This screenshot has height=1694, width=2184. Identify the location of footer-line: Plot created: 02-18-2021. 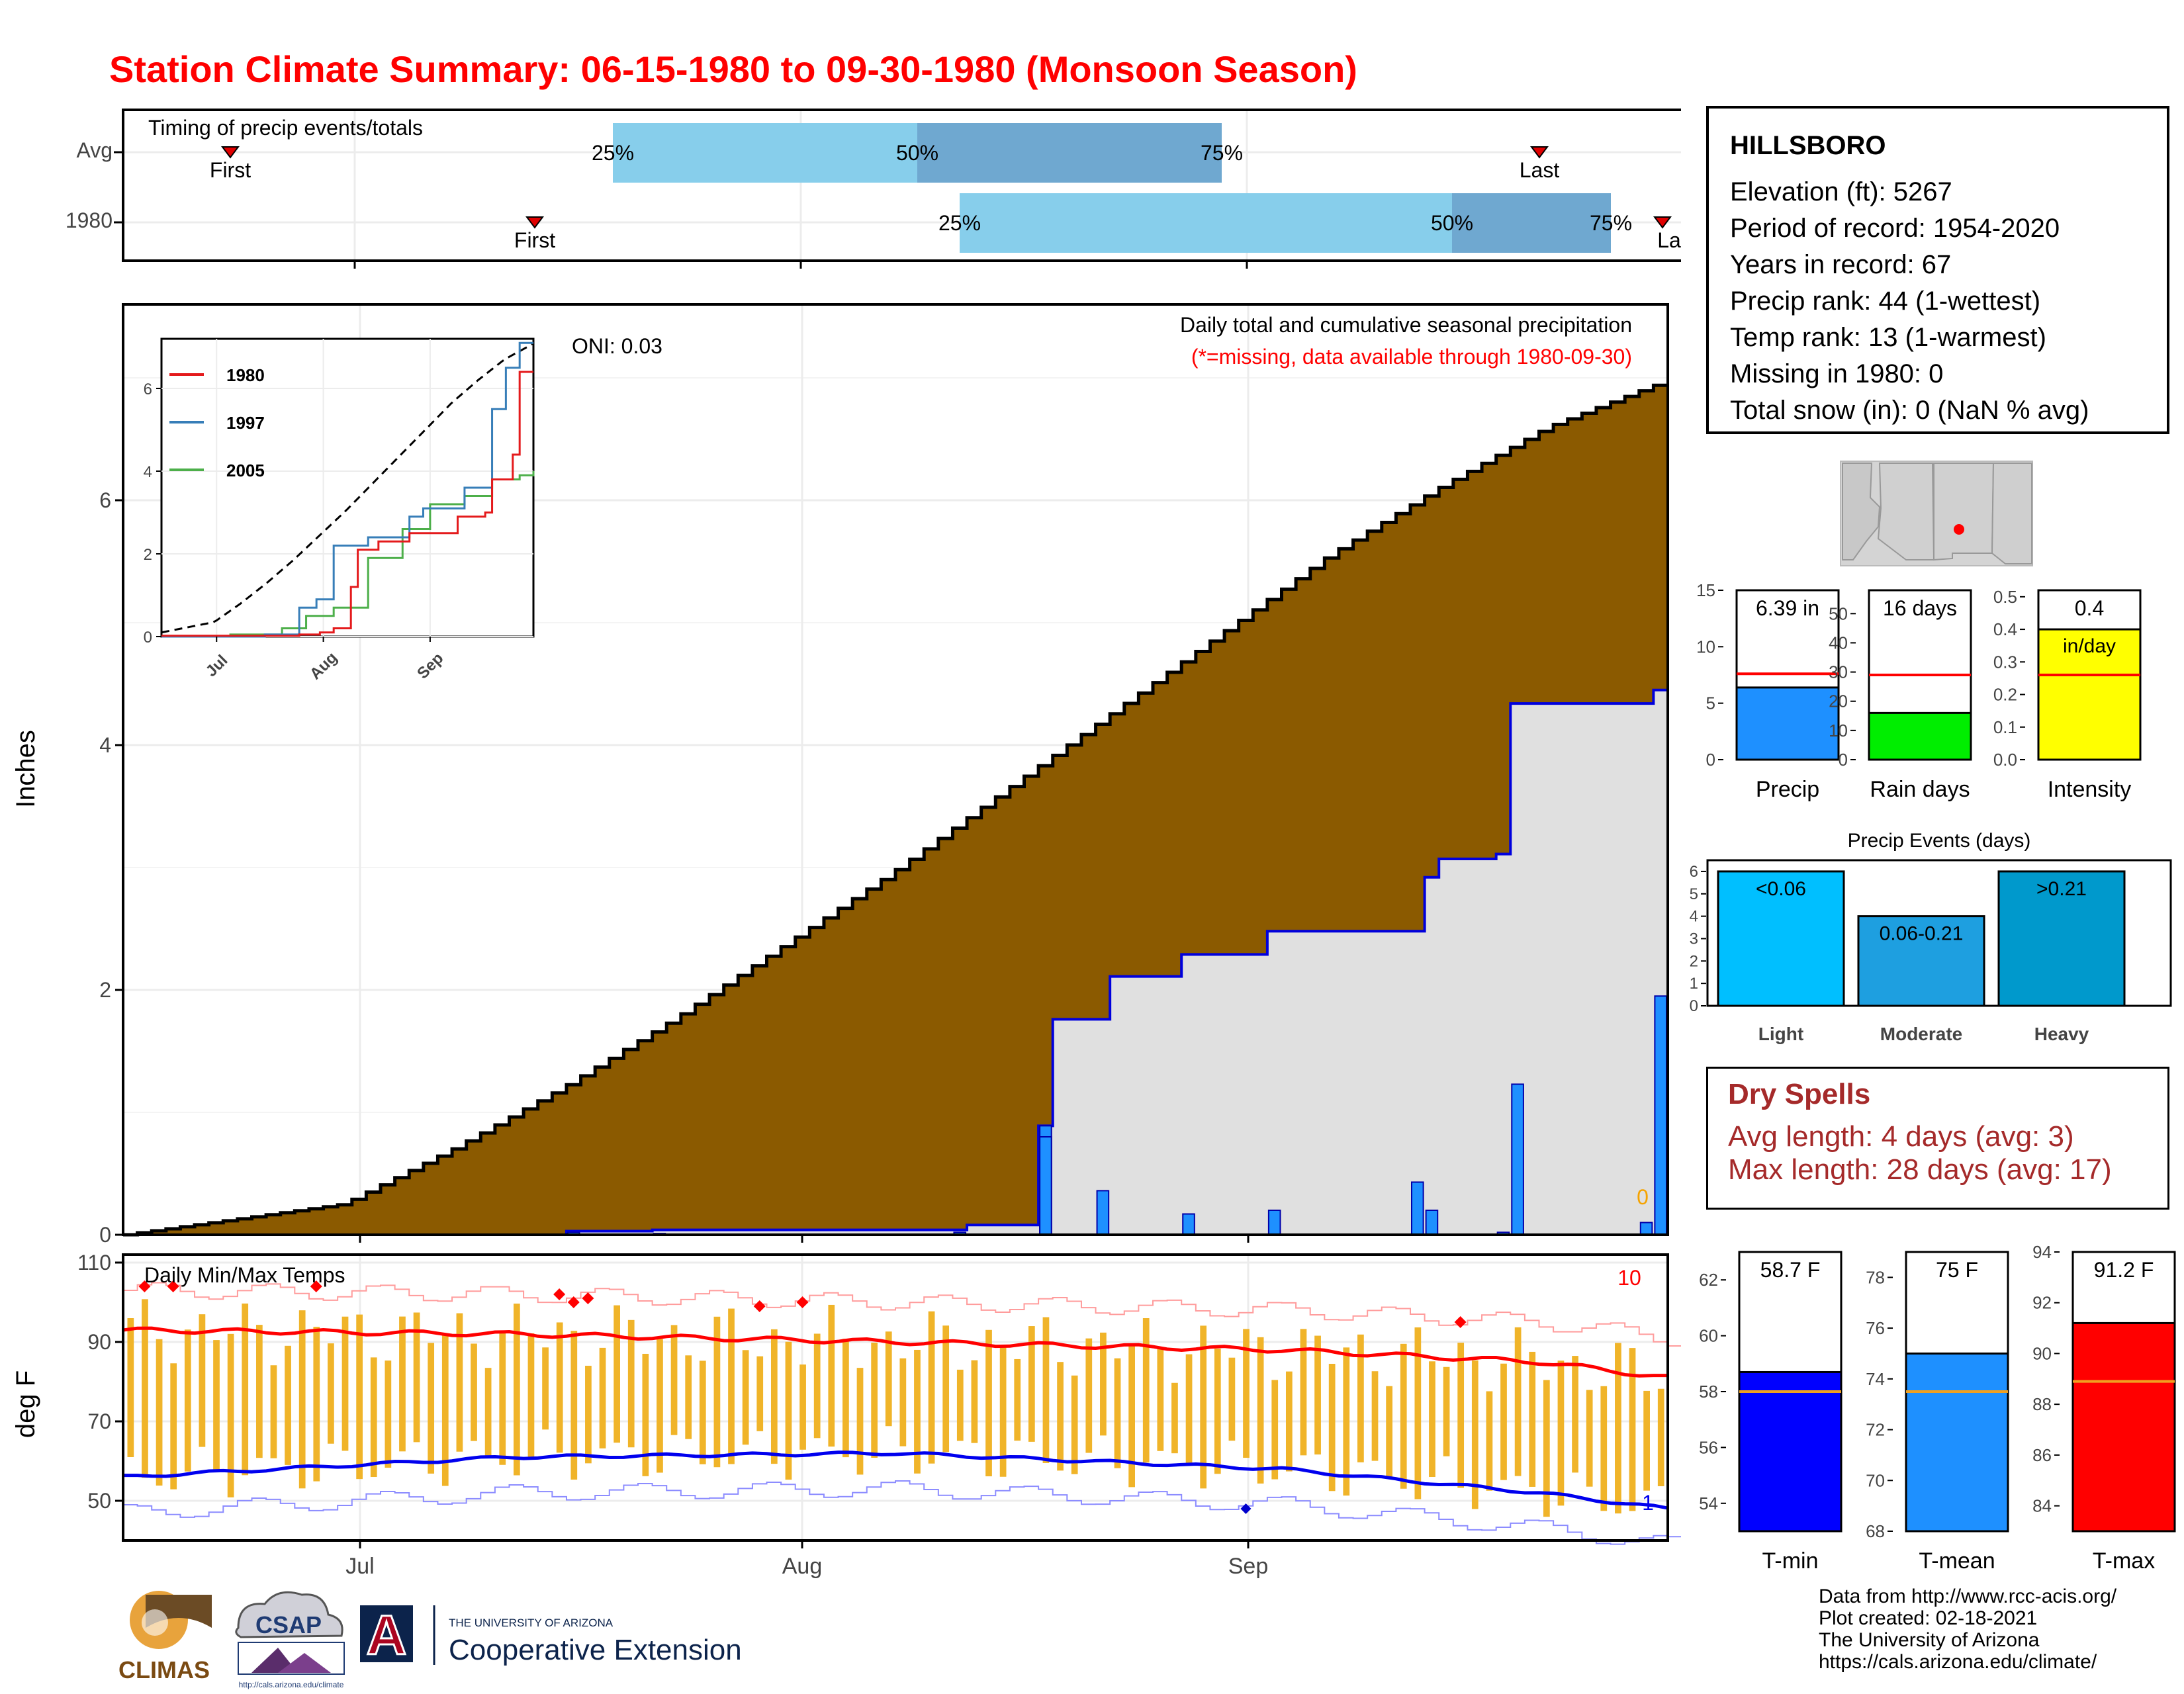
(1928, 1618).